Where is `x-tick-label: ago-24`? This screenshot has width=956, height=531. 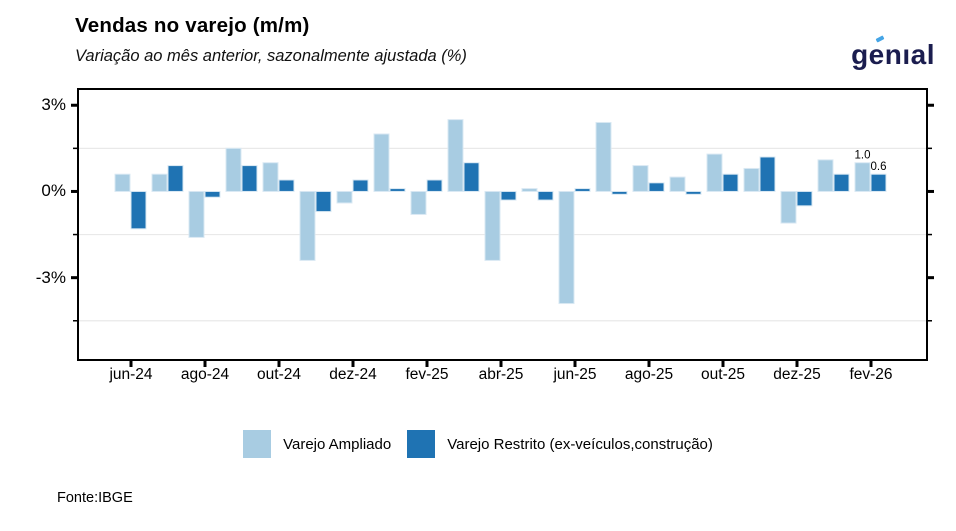
x-tick-label: ago-24 is located at coordinates (205, 374).